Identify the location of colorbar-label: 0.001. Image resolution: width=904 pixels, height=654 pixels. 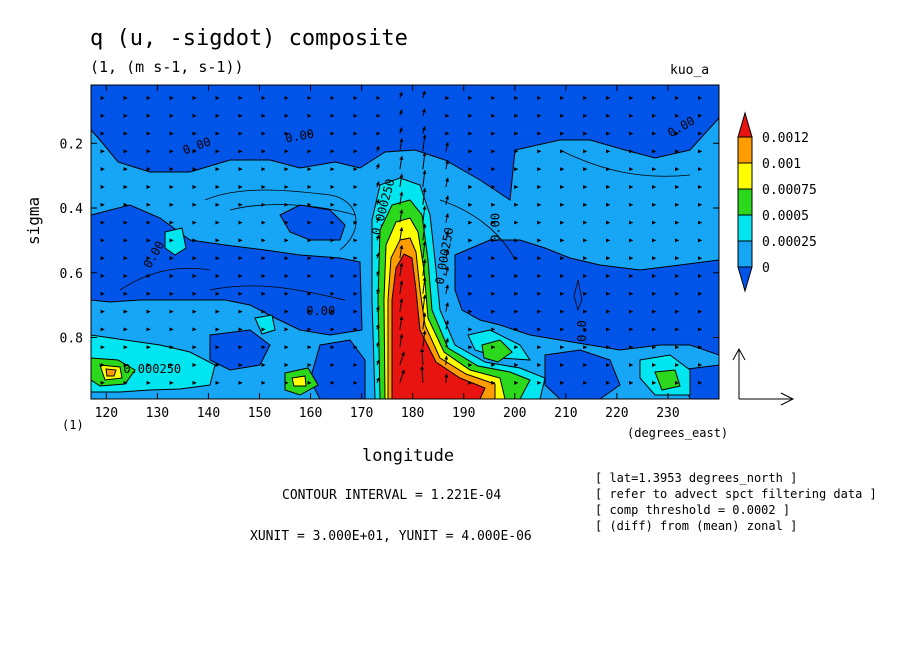
(781, 164).